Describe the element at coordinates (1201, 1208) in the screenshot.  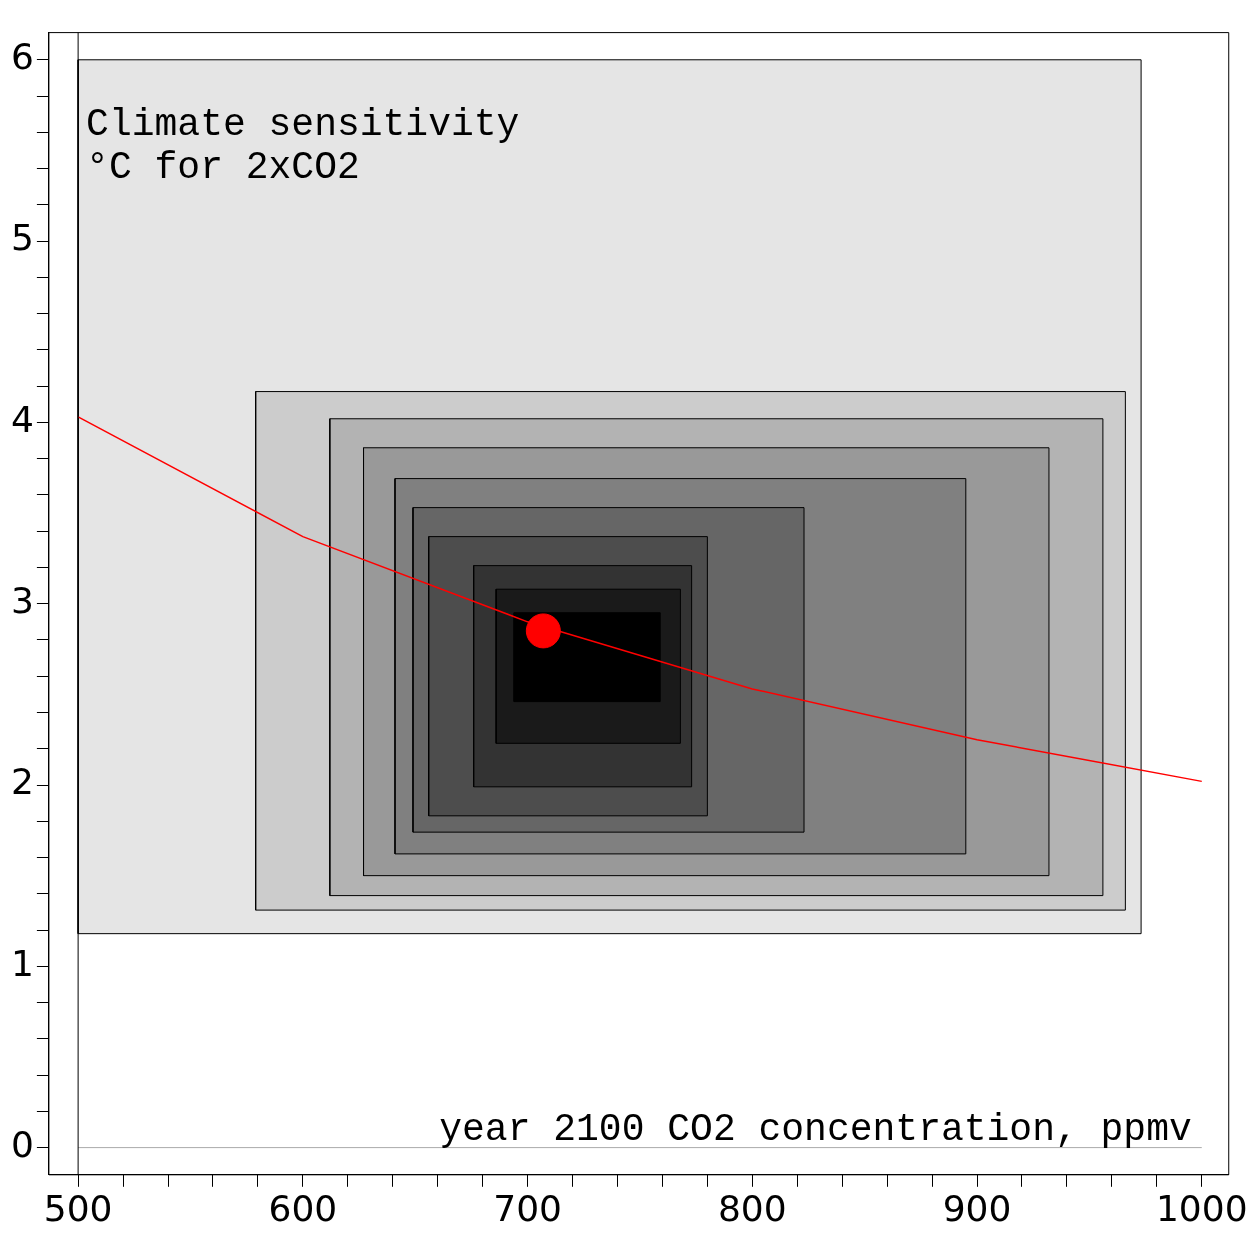
I see `x-tick-label: 1000` at that location.